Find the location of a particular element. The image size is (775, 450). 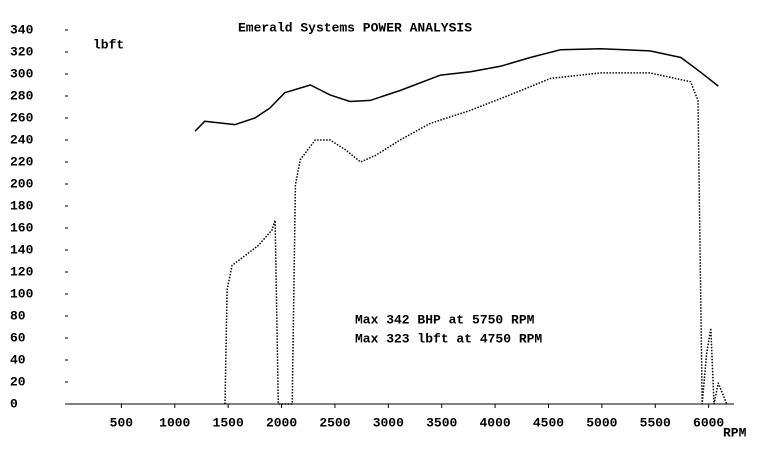

x-tick-label: 1500 is located at coordinates (228, 422).